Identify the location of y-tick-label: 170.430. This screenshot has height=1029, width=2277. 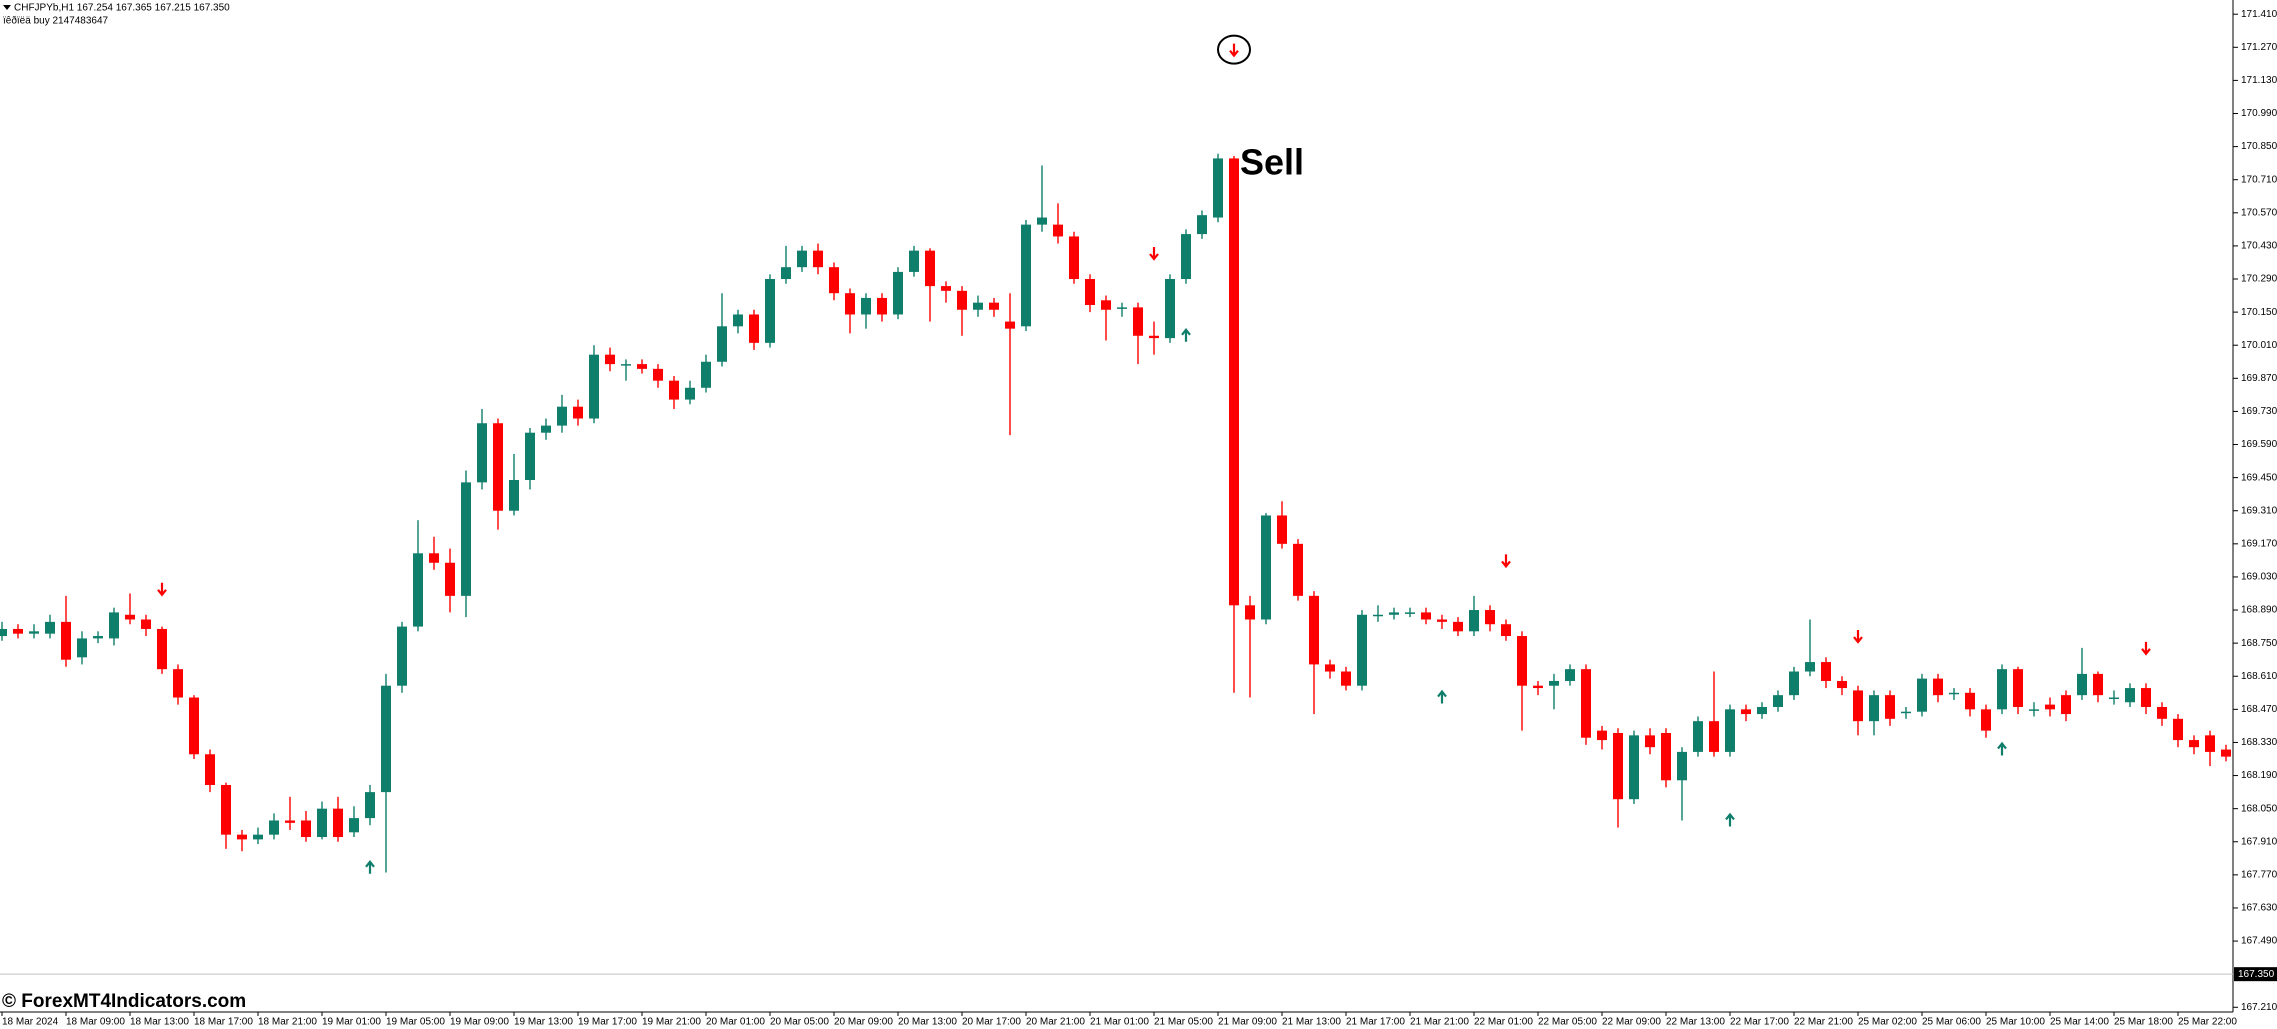
(2259, 246).